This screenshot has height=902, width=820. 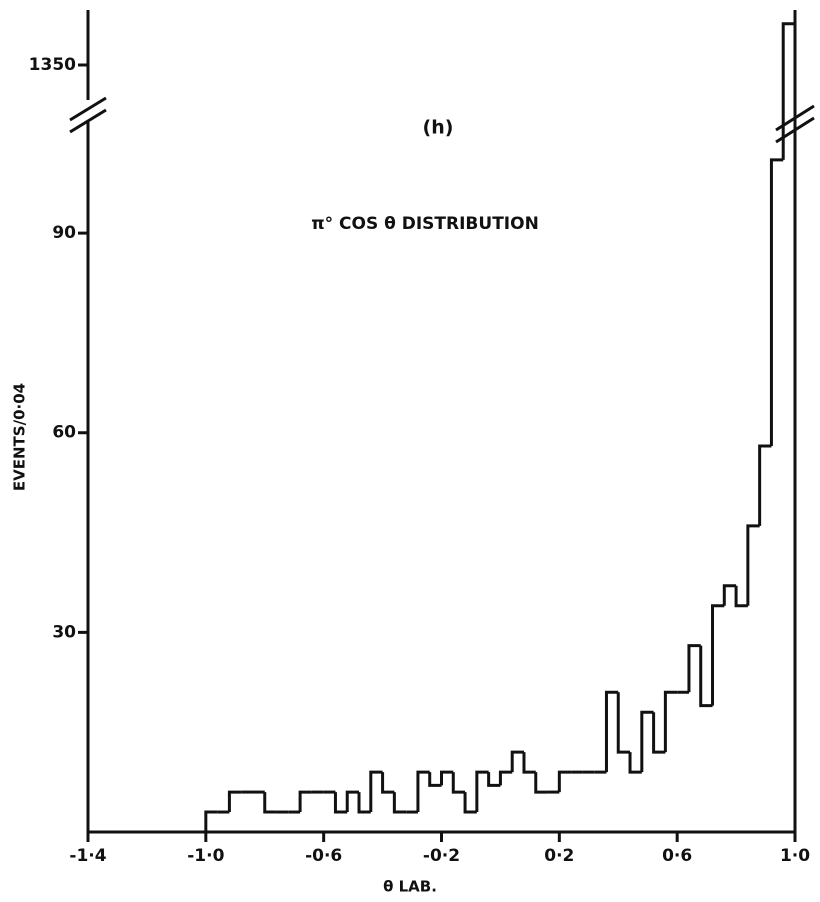 What do you see at coordinates (438, 128) in the screenshot?
I see `panel-label: (h)` at bounding box center [438, 128].